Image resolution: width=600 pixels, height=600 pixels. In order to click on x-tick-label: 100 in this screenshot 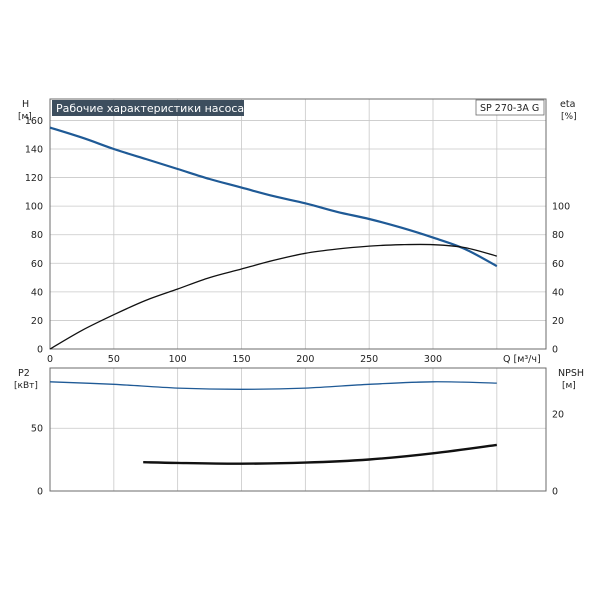, I will do `click(178, 359)`.